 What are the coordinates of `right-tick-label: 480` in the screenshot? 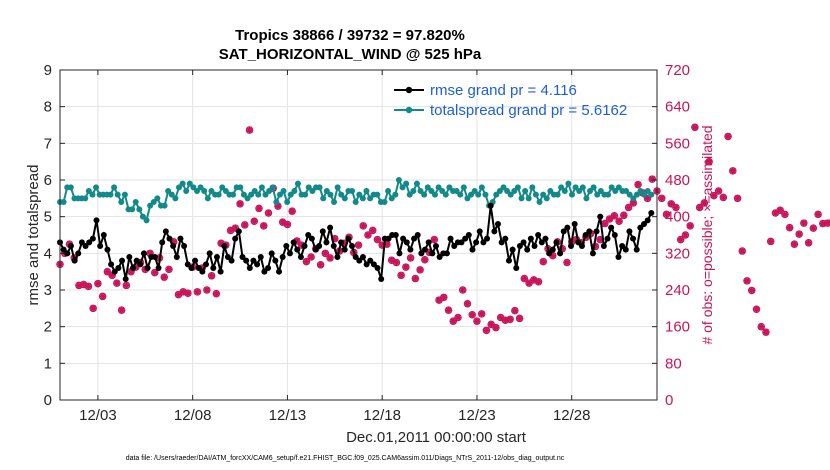 It's located at (677, 180).